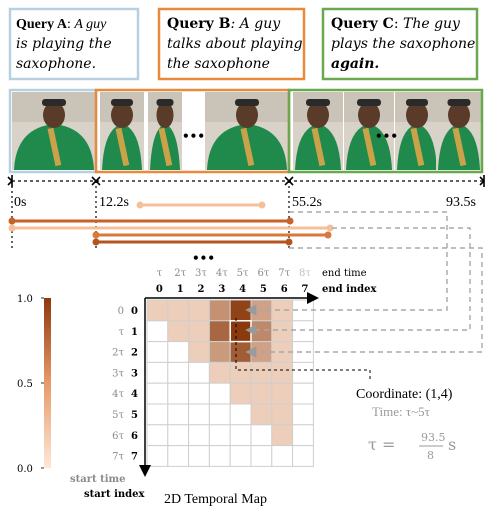  Describe the element at coordinates (235, 44) in the screenshot. I see `query-b-line-2: talks about playing` at that location.